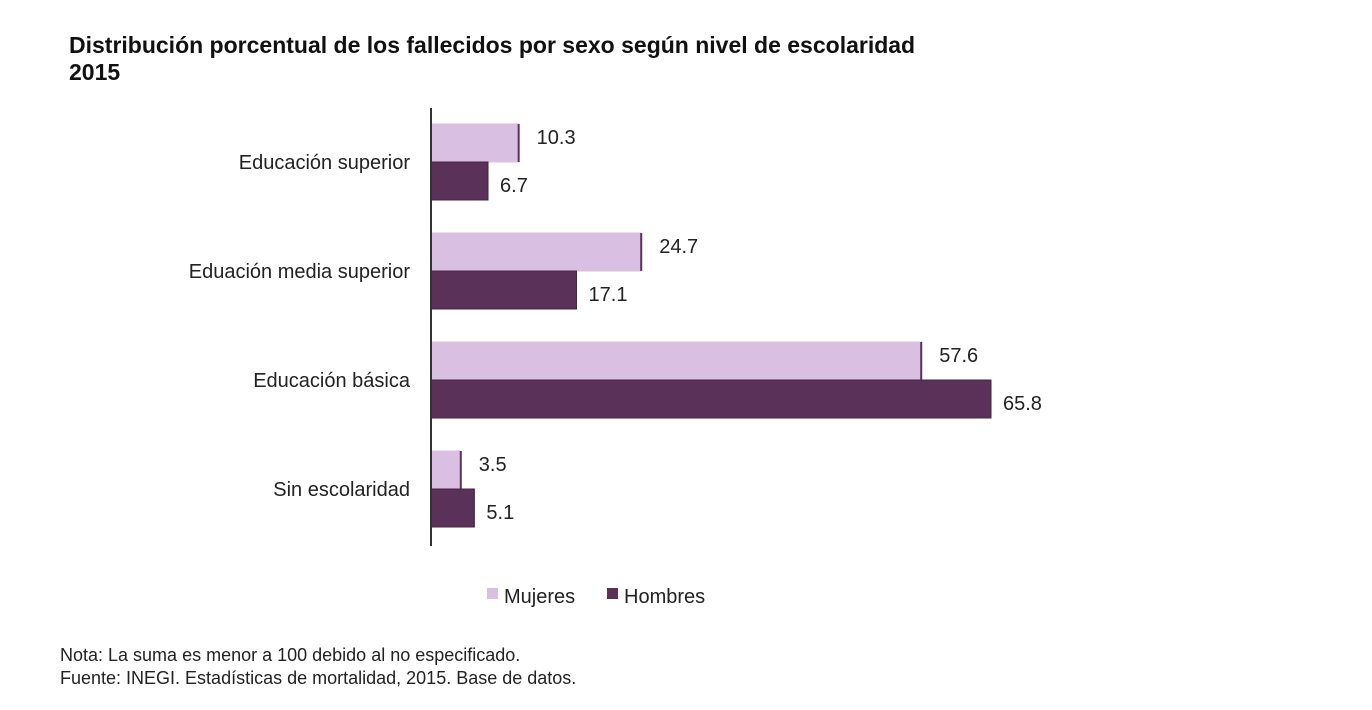 The width and height of the screenshot is (1372, 710). I want to click on data-label: 10.3, so click(556, 138).